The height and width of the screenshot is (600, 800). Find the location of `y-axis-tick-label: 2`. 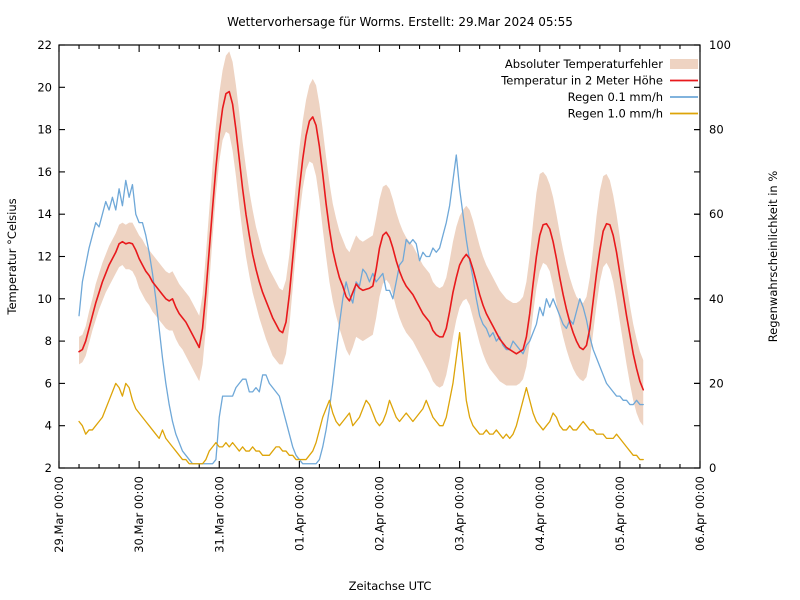

y-axis-tick-label: 2 is located at coordinates (48, 468).